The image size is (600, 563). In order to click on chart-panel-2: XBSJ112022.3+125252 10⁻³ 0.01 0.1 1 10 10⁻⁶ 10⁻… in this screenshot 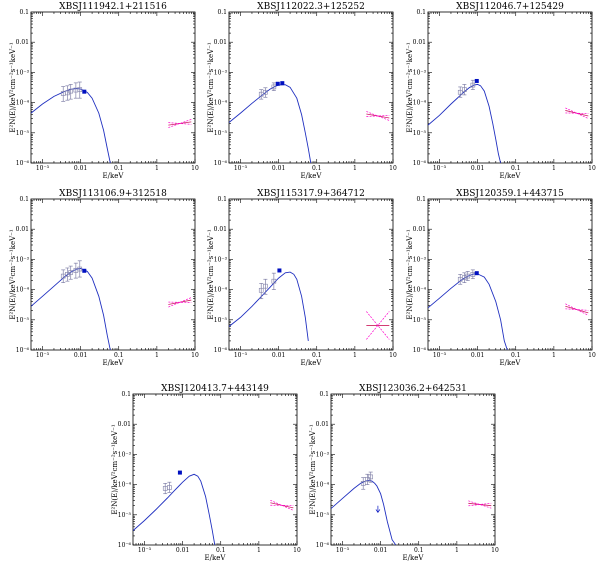, I will do `click(302, 91)`.